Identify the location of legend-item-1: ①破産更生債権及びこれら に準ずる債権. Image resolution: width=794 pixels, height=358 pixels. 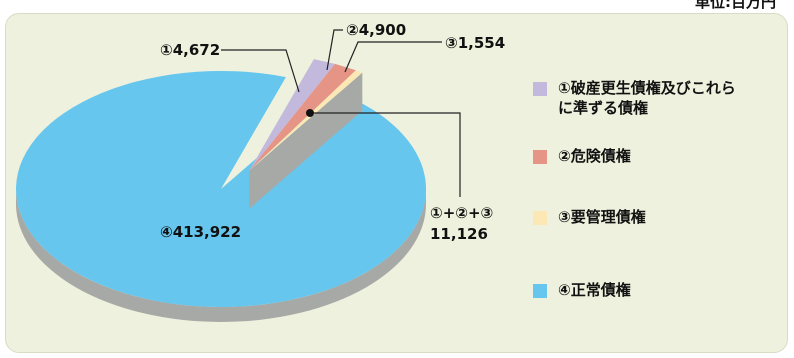
(634, 98).